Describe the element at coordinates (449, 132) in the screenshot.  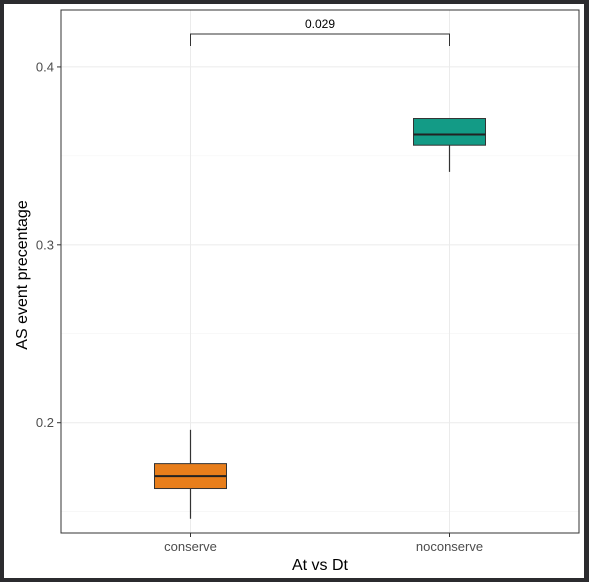
I see `box-noconserve` at that location.